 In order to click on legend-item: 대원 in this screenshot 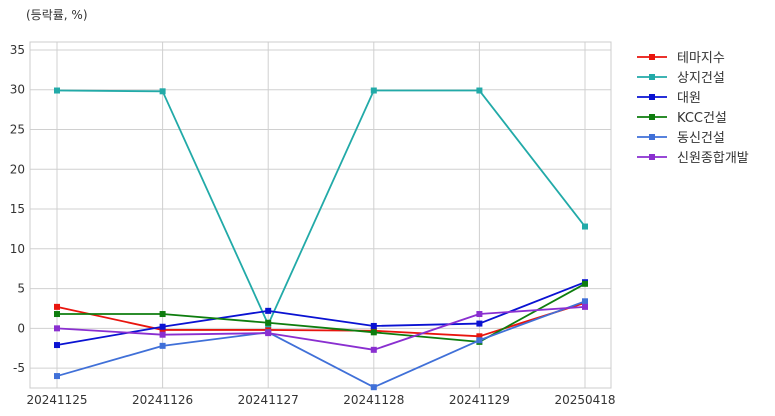, I will do `click(669, 98)`.